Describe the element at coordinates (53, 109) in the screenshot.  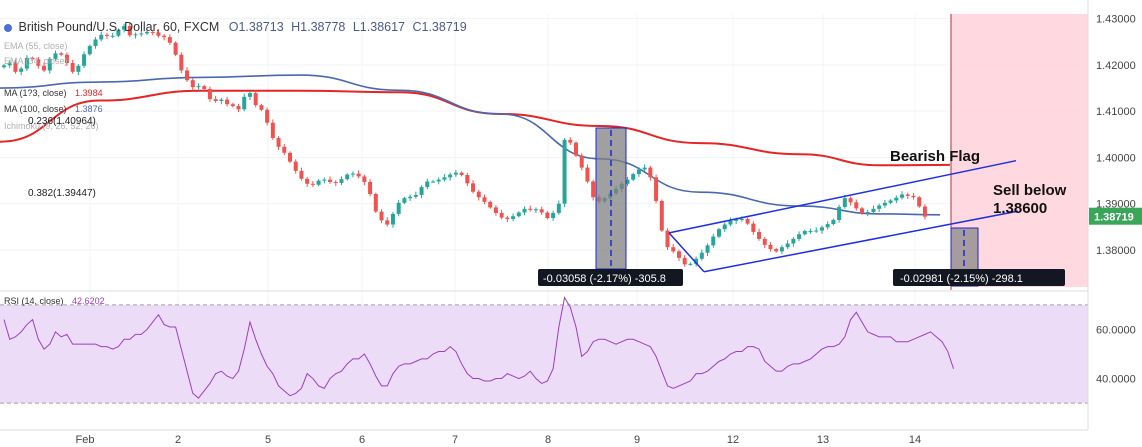
I see `legend-ma100: MA (100, close) 1.3876` at that location.